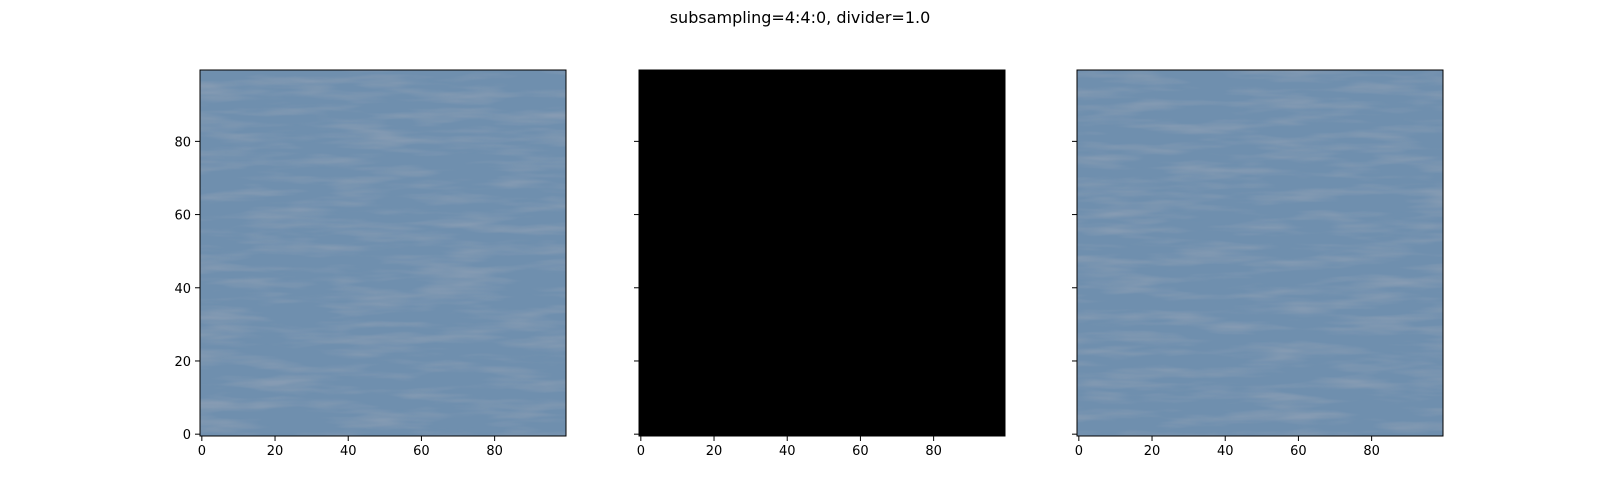  What do you see at coordinates (187, 435) in the screenshot?
I see `y-tick-label: 0` at bounding box center [187, 435].